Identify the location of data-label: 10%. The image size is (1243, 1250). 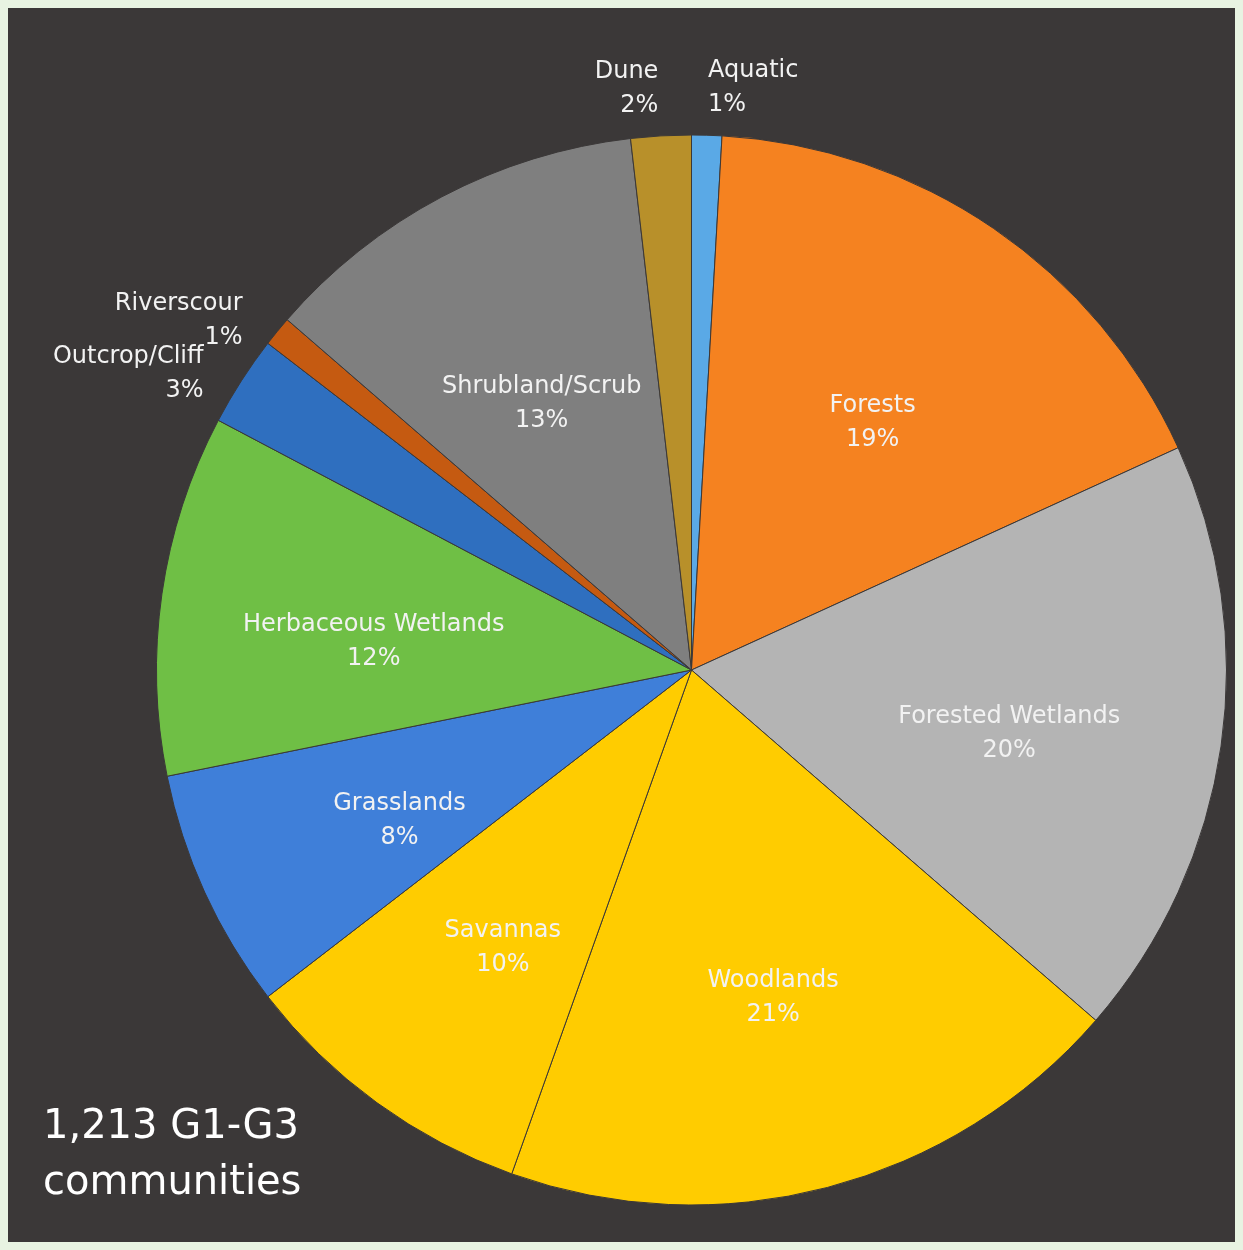
(503, 962).